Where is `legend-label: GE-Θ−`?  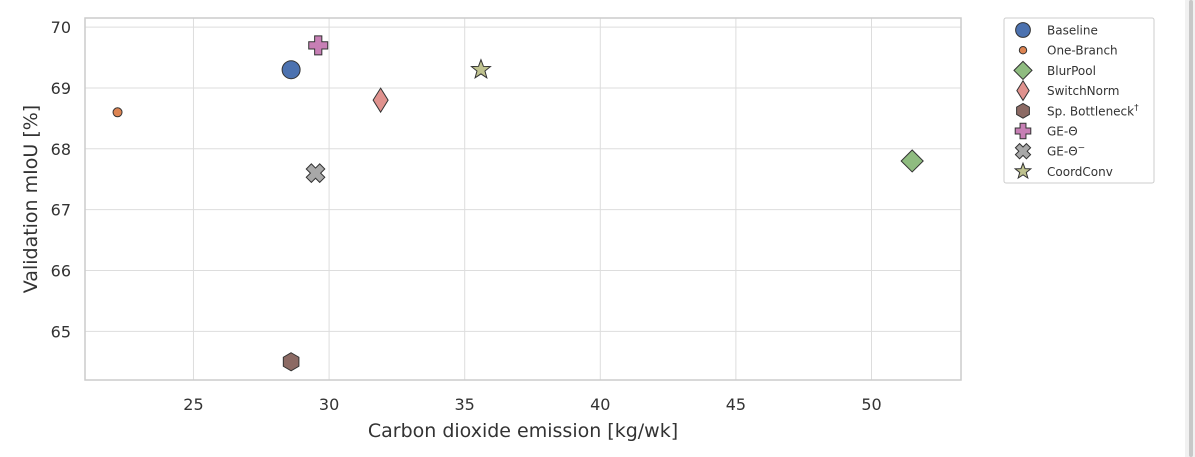 legend-label: GE-Θ− is located at coordinates (1066, 151).